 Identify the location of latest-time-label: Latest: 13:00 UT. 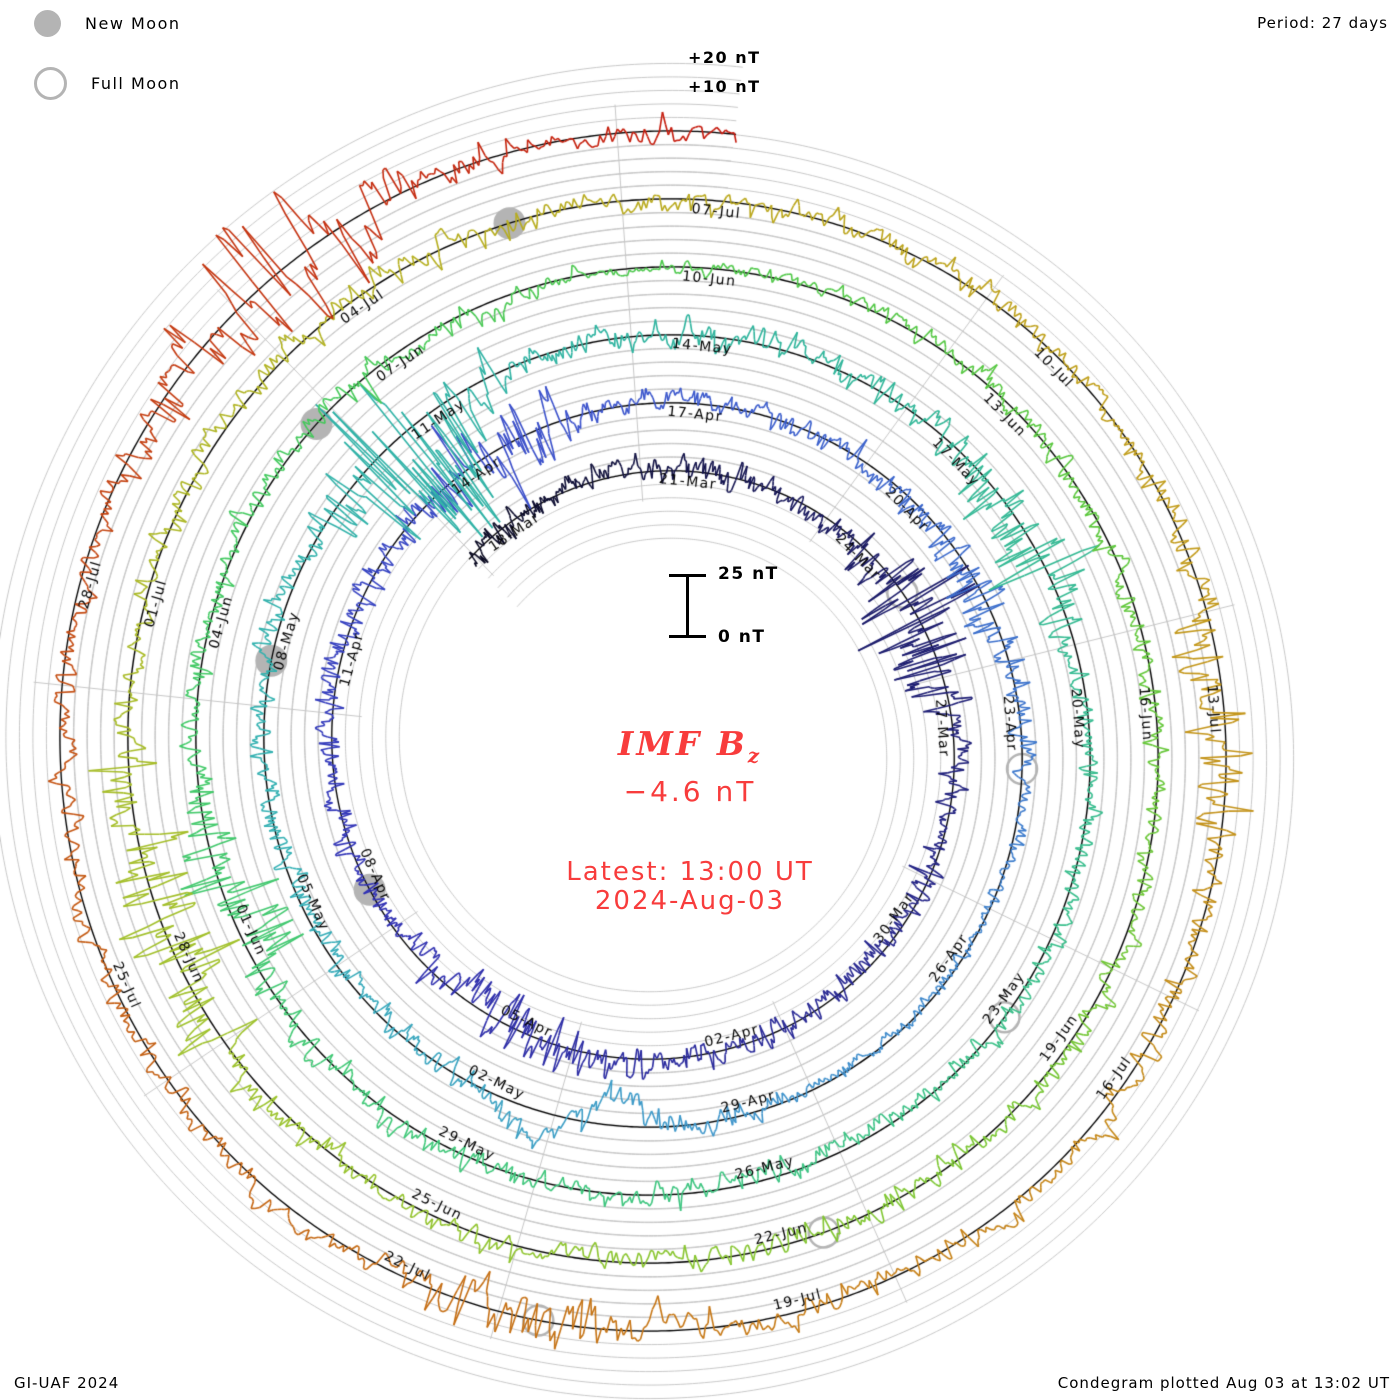
(690, 872).